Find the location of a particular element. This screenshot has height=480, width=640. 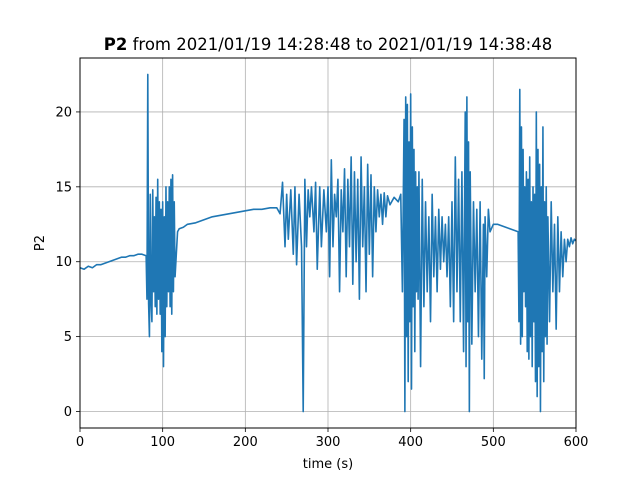

y-tick-label: 5 is located at coordinates (68, 337).